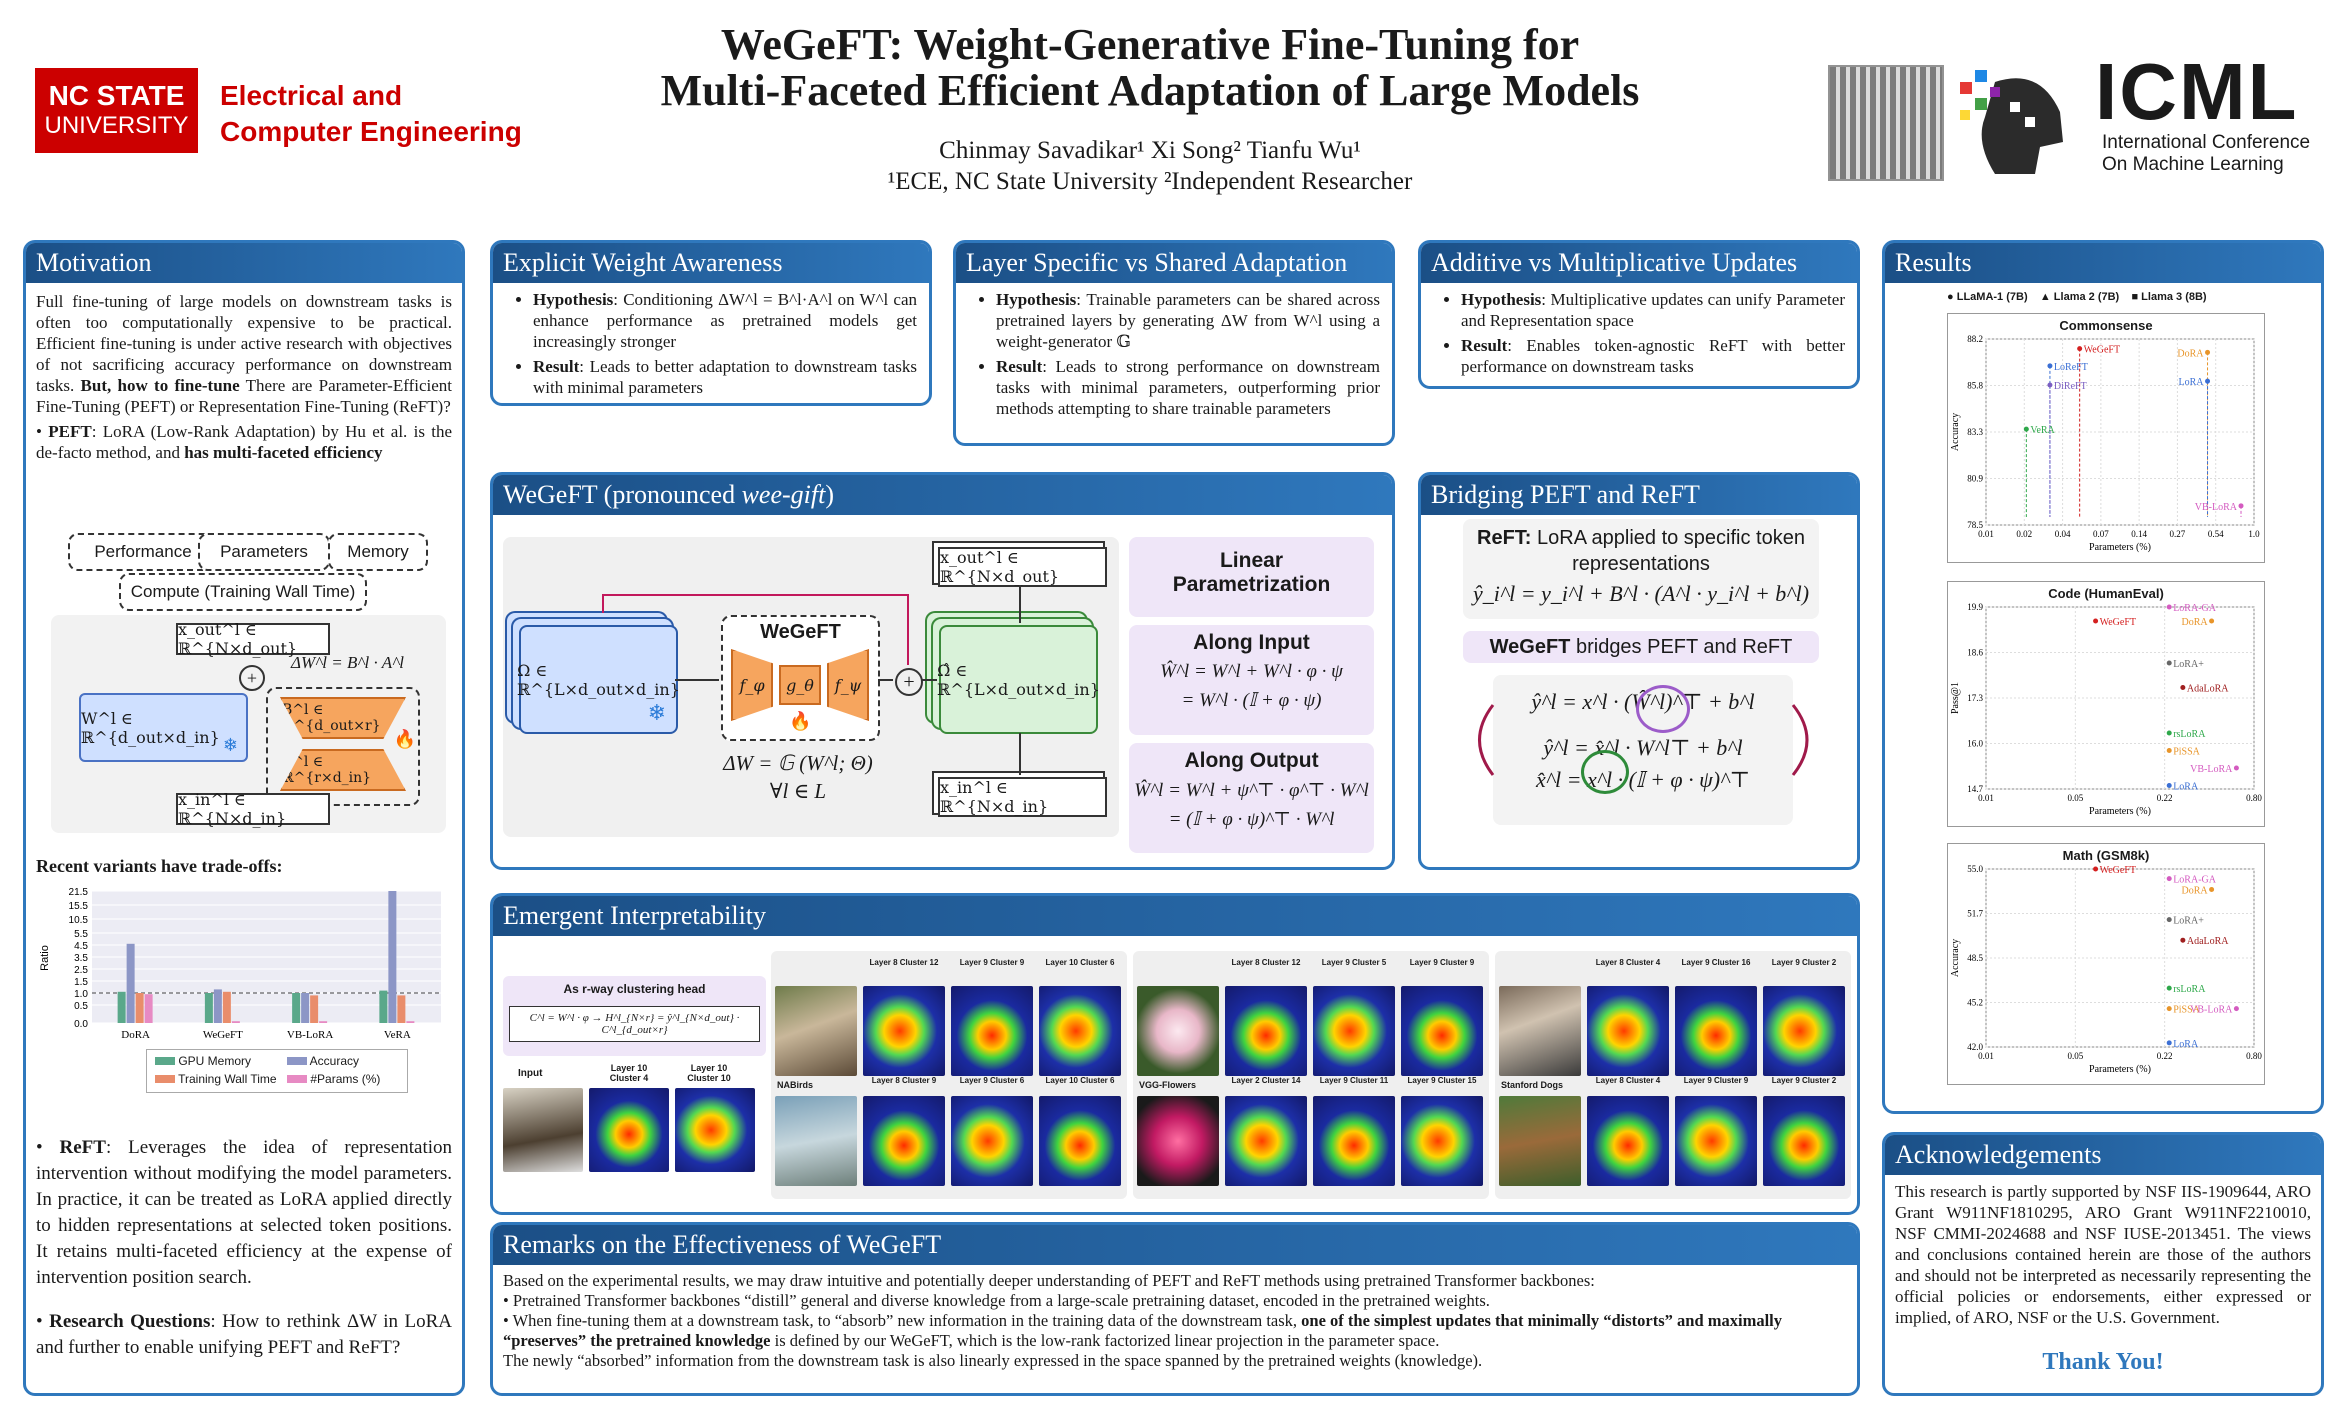 The width and height of the screenshot is (2344, 1408). Describe the element at coordinates (1022, 797) in the screenshot. I see `wegeft-xin: x_in^l ∈ ℝ^{N×d_in}` at that location.